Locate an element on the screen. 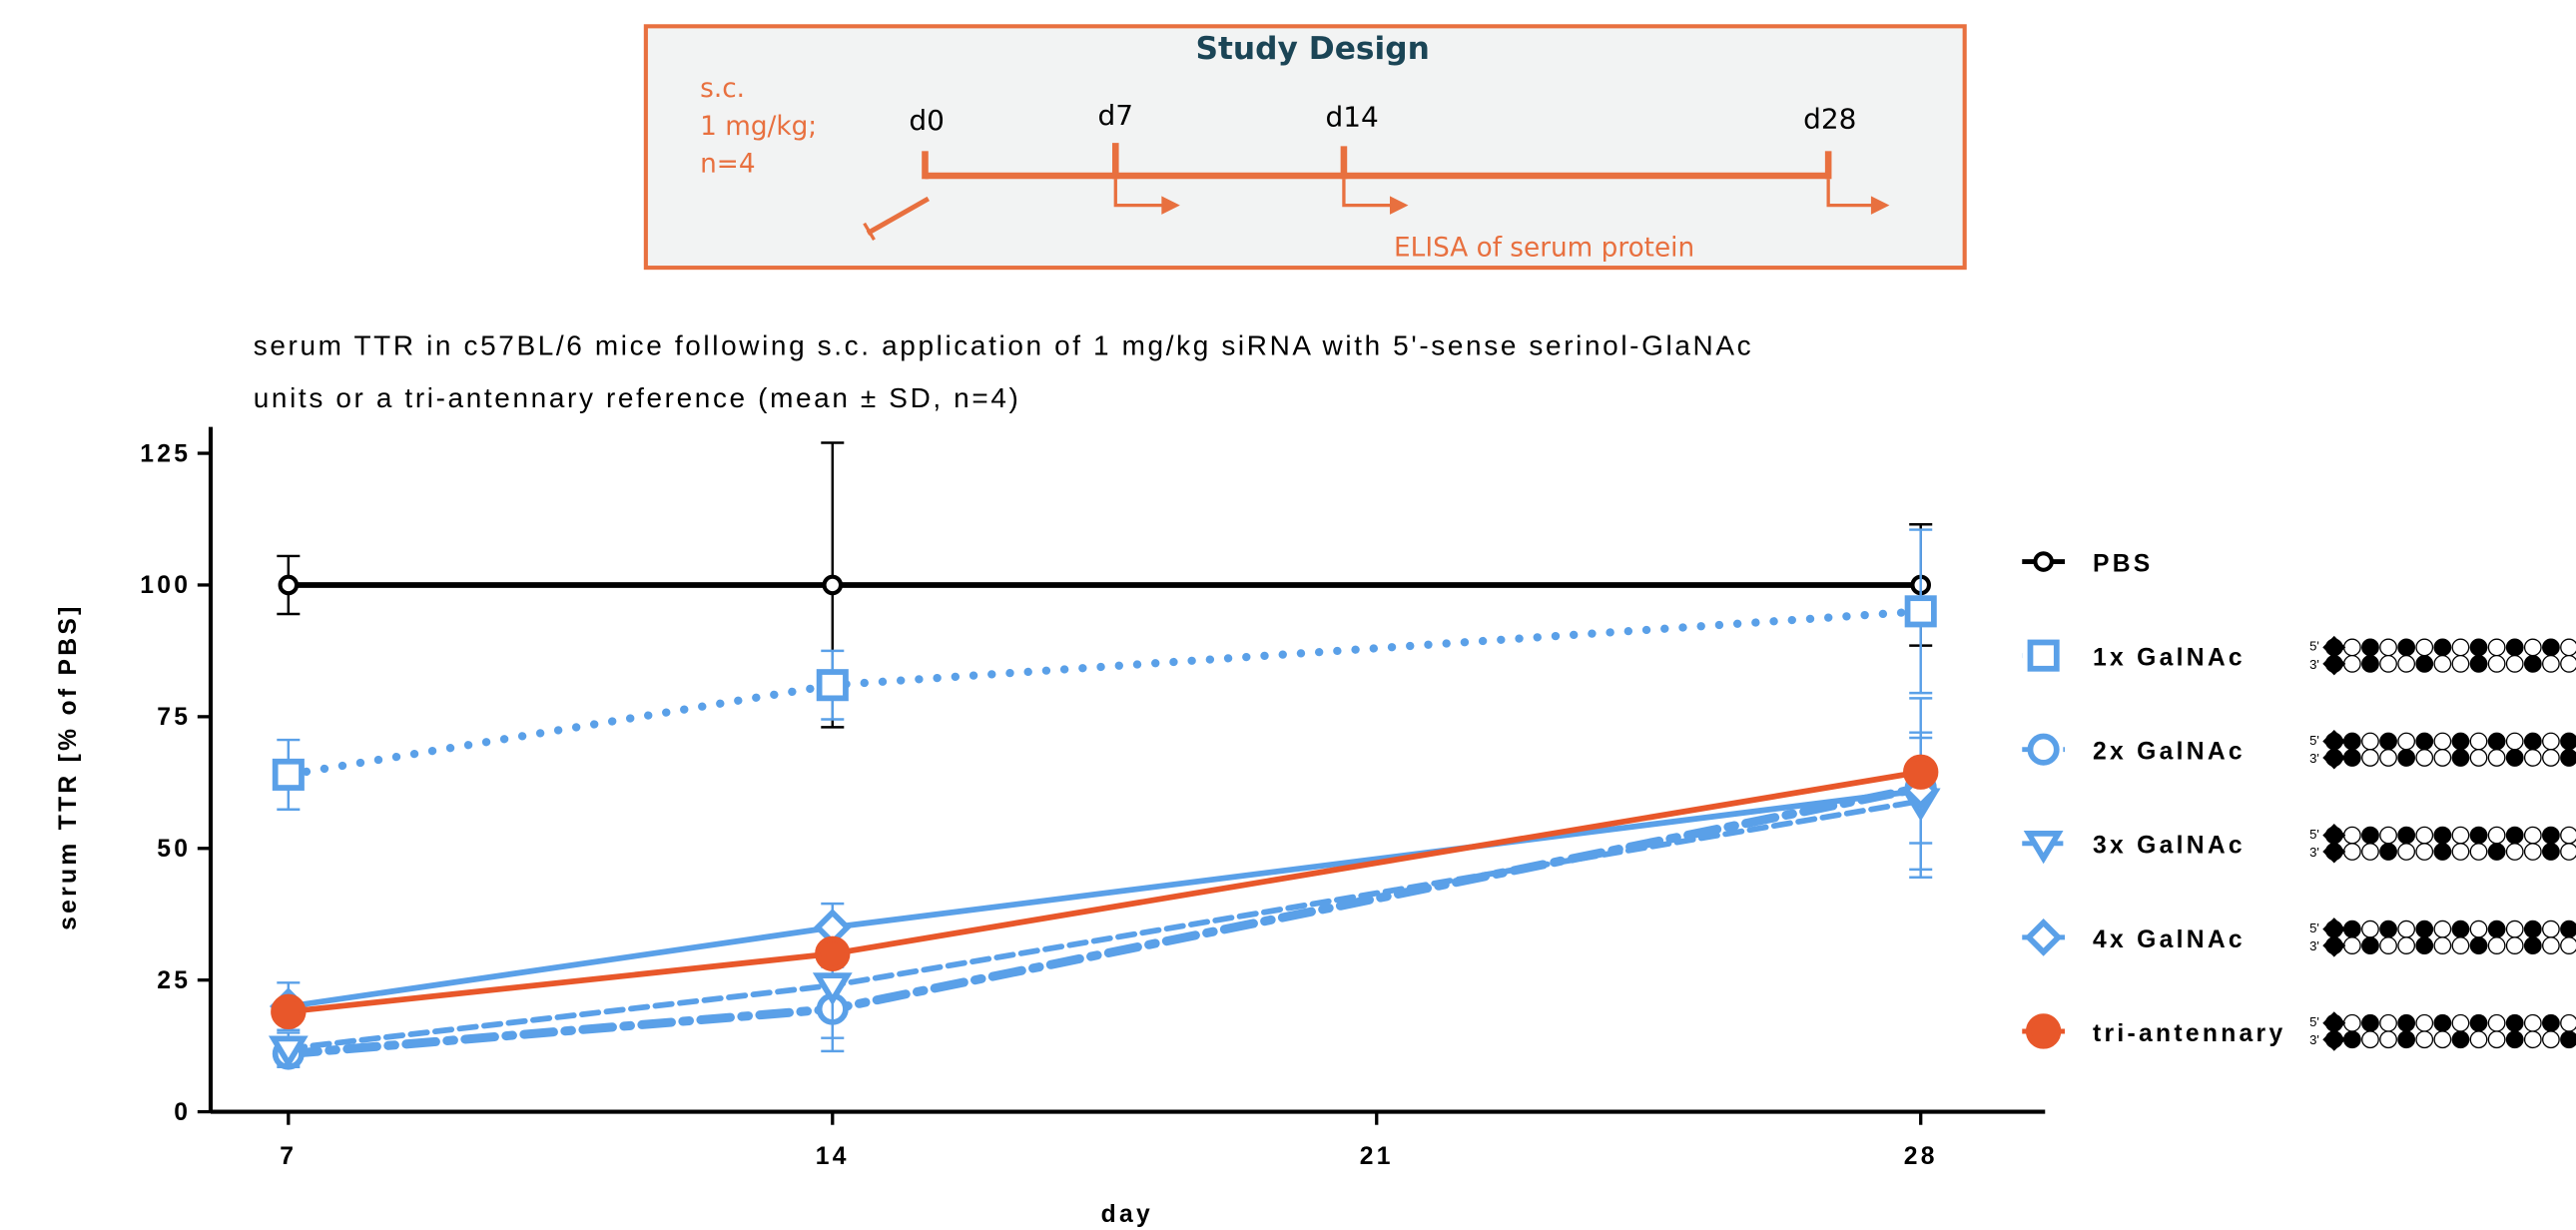  timepoint: d7 is located at coordinates (1116, 116).